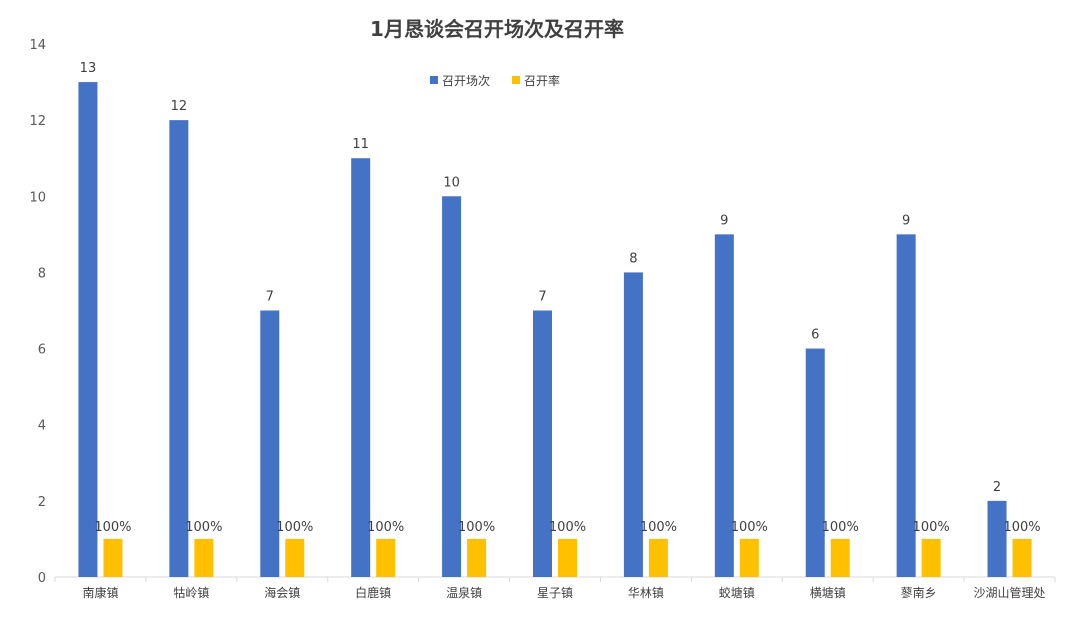 This screenshot has height=618, width=1080. What do you see at coordinates (997, 487) in the screenshot?
I see `data-label-meeting-count: 2` at bounding box center [997, 487].